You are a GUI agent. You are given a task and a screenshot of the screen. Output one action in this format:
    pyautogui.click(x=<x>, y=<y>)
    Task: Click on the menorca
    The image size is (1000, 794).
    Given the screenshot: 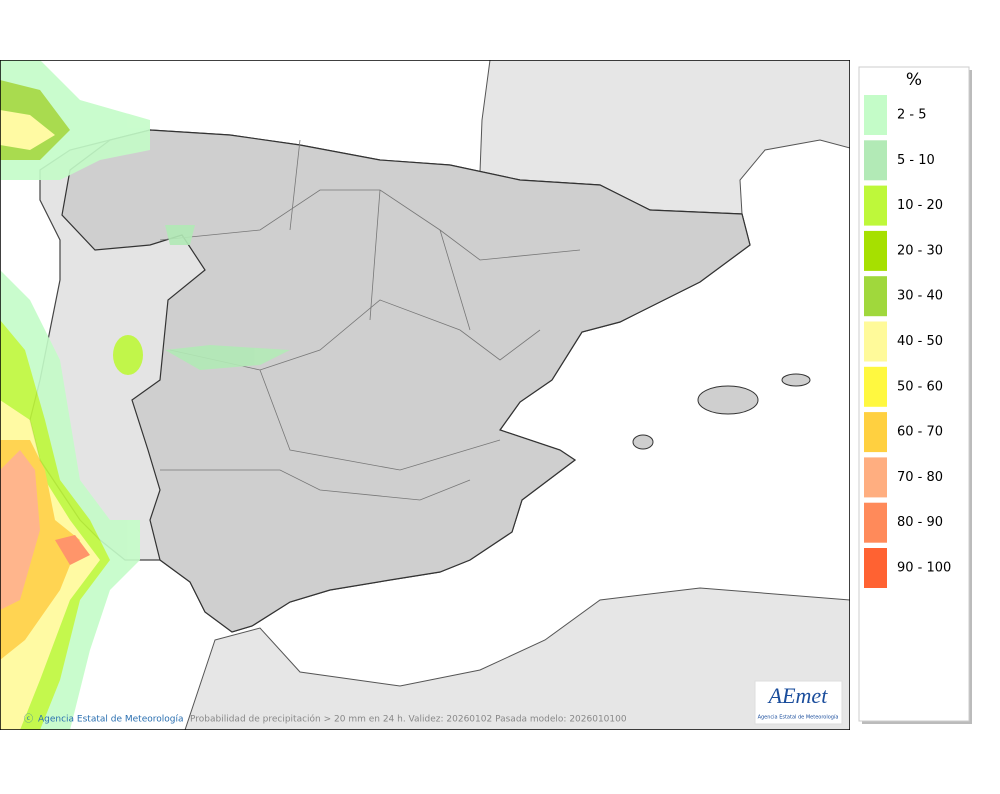 What is the action you would take?
    pyautogui.click(x=796, y=380)
    